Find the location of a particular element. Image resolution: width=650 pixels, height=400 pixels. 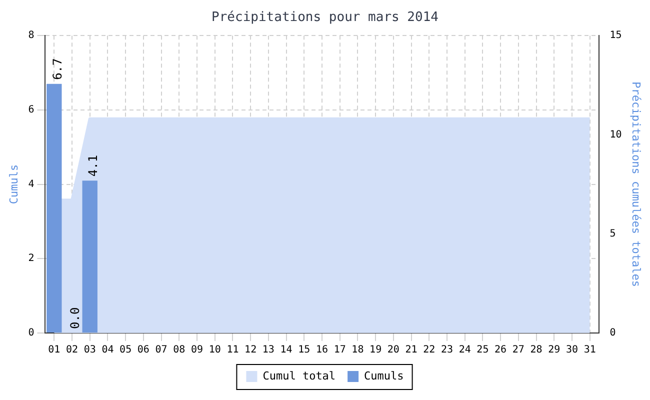

x-tick-label: 04 is located at coordinates (108, 350).